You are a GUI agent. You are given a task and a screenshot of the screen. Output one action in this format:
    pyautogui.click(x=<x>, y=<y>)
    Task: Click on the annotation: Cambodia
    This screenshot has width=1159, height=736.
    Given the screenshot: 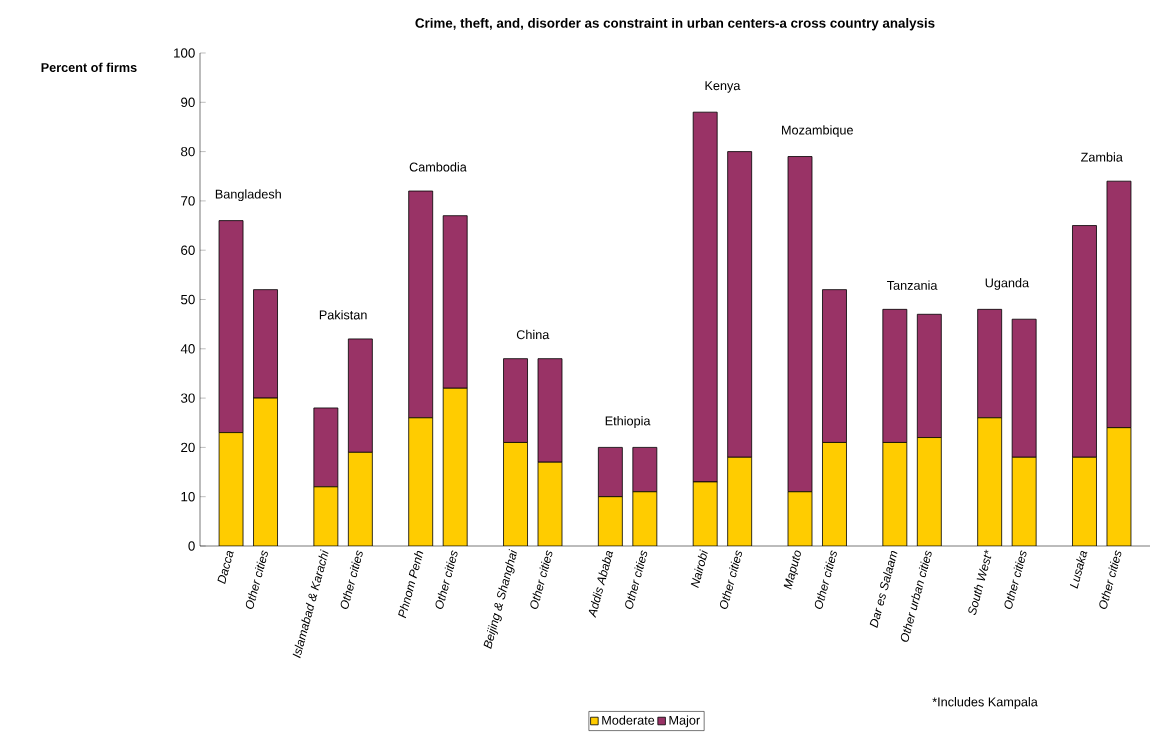 What is the action you would take?
    pyautogui.click(x=438, y=167)
    